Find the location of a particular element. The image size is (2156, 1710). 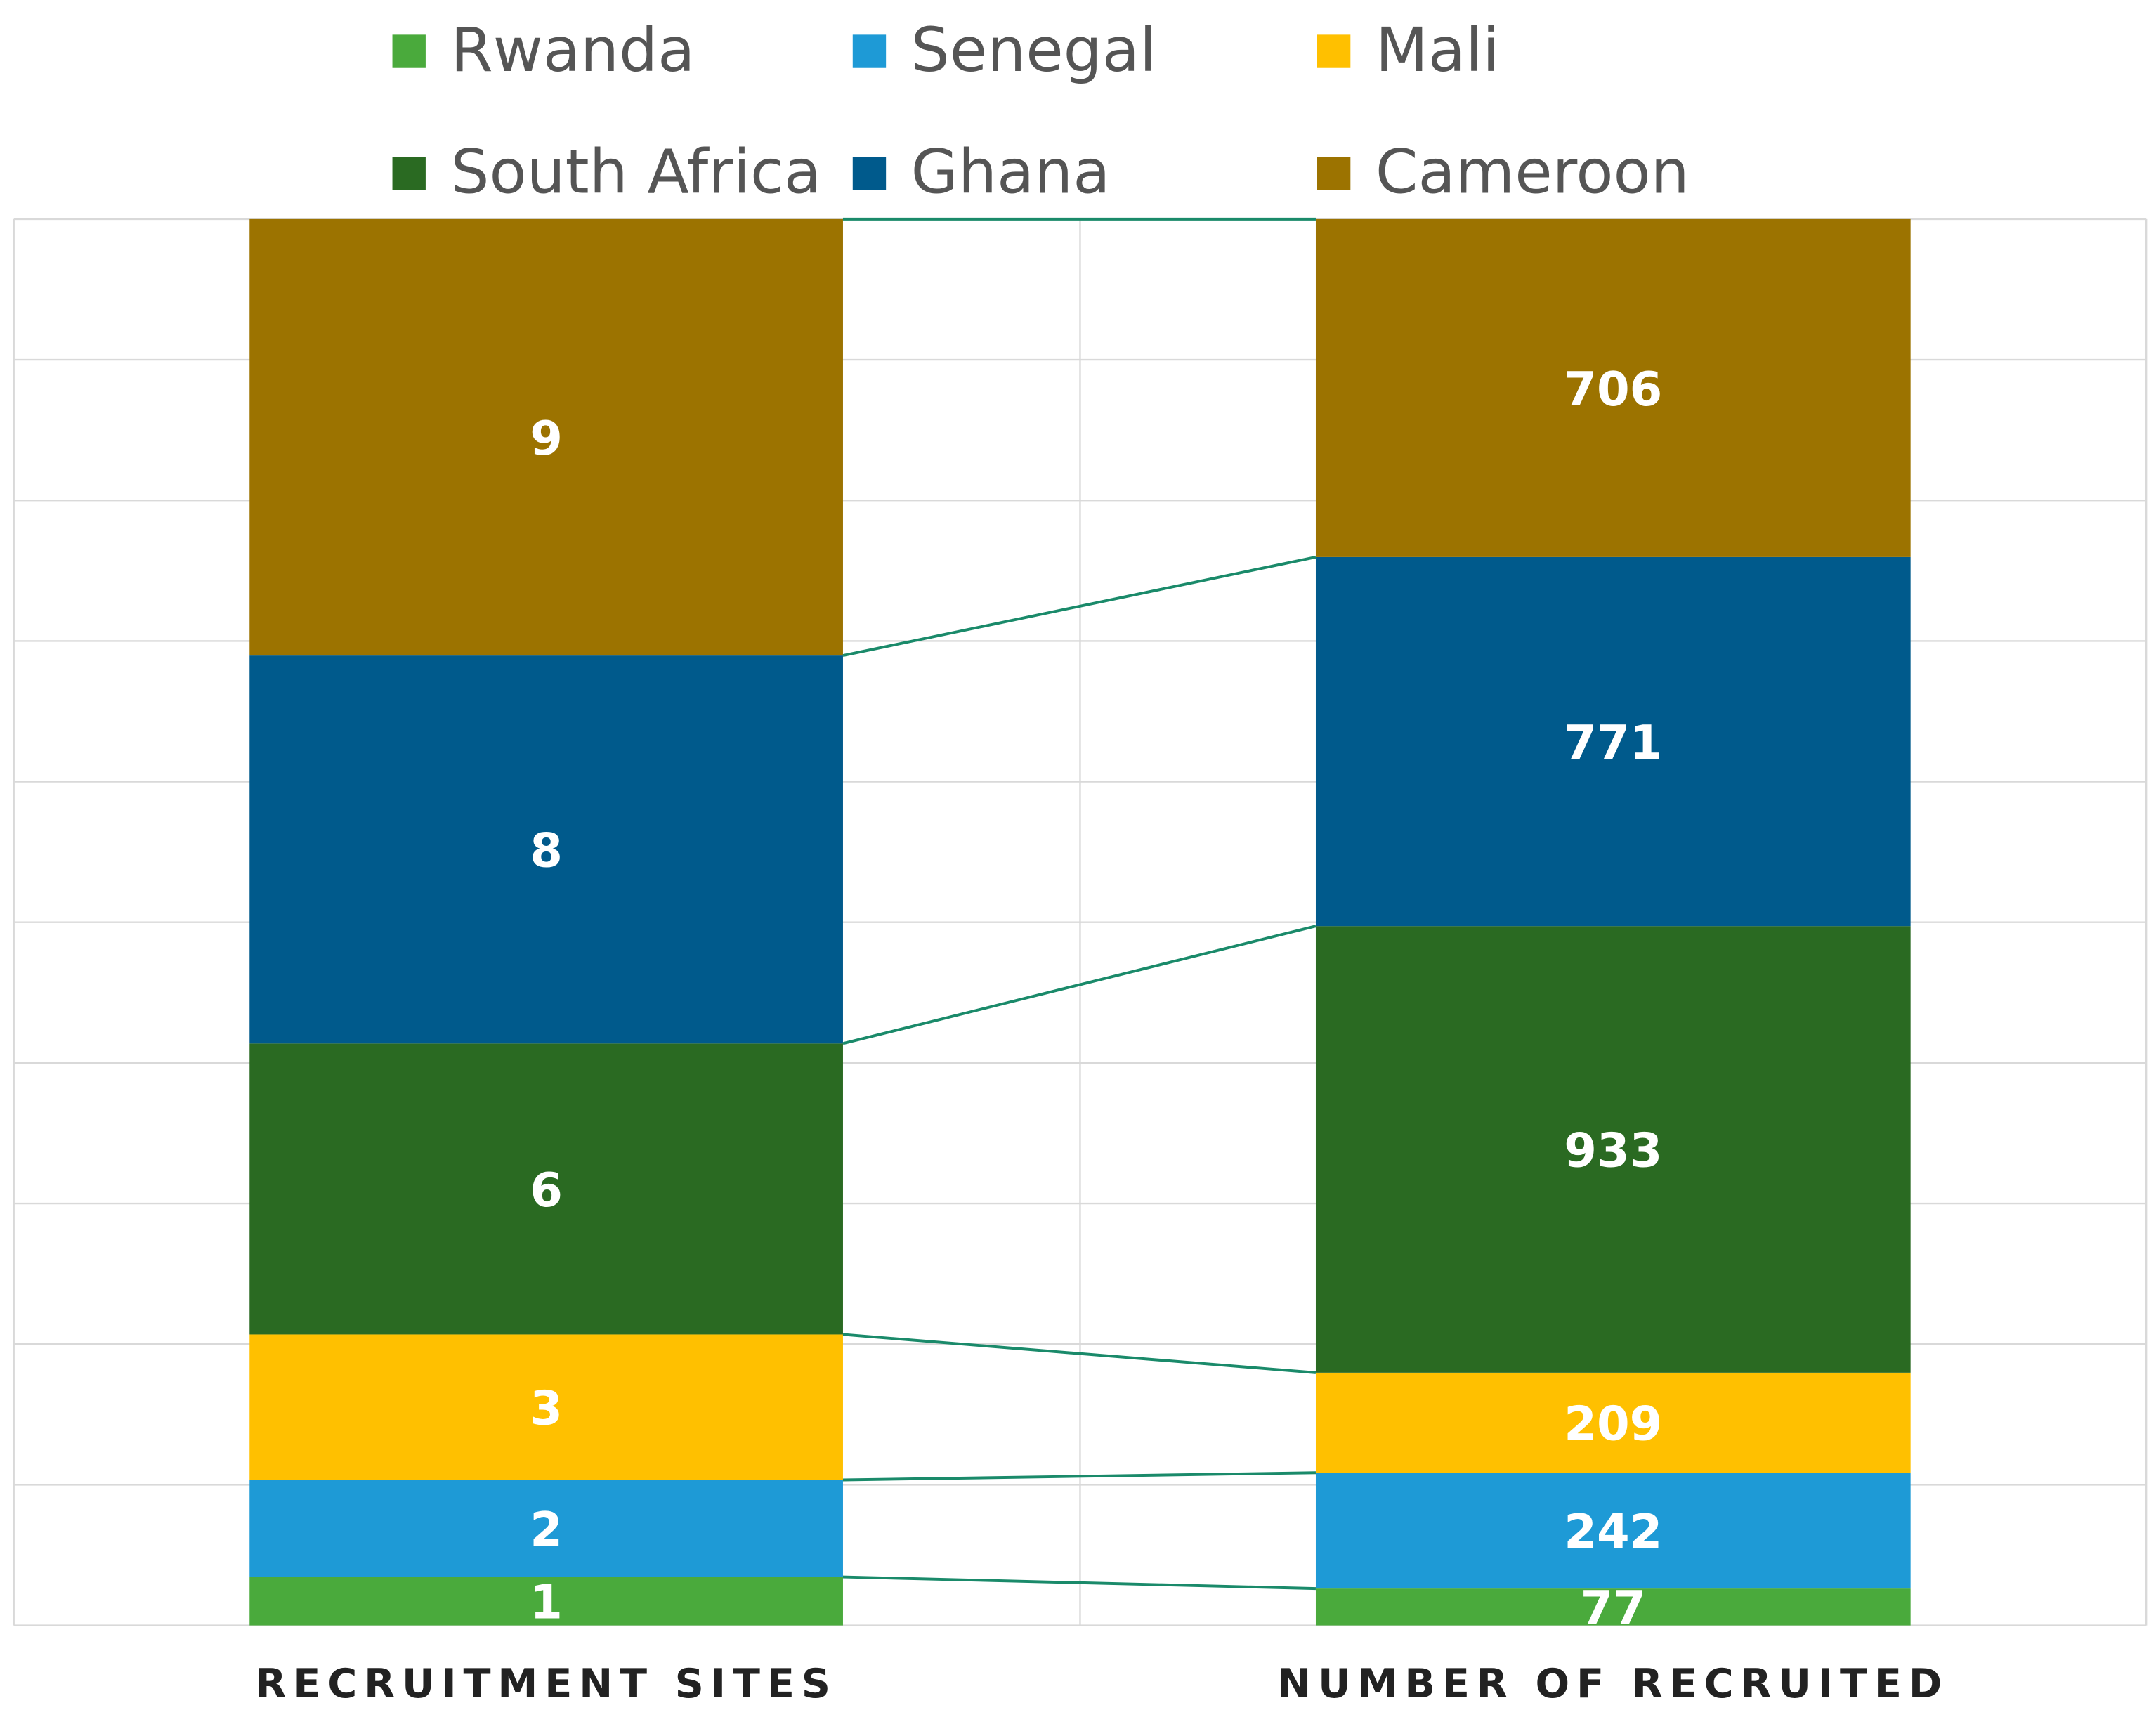

data-label: 2 is located at coordinates (546, 1529).